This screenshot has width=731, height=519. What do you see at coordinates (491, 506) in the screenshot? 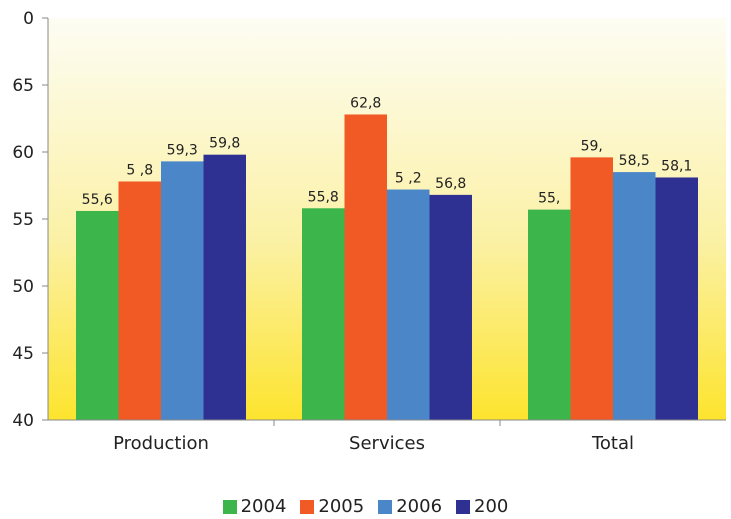
I see `legend-label: 200` at bounding box center [491, 506].